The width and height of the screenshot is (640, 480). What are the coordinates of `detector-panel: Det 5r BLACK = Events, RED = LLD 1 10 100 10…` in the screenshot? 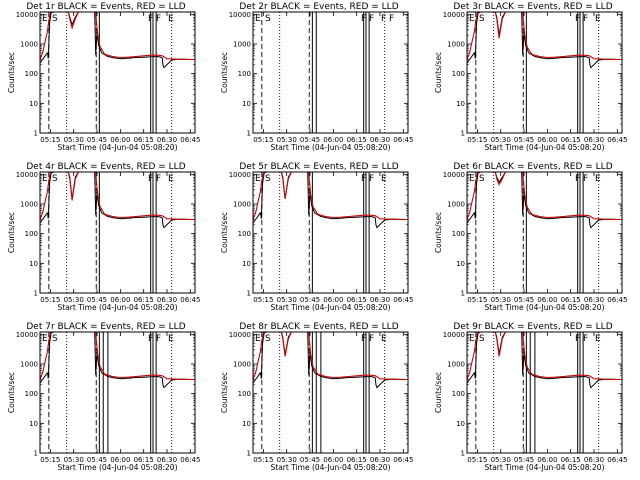 It's located at (319, 240).